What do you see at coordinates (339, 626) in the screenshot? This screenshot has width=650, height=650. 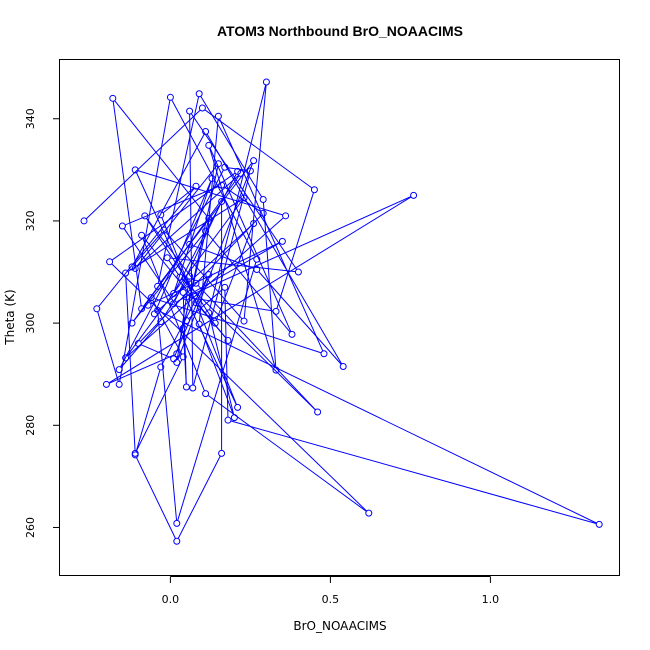 I see `x-axis-label: BrO_NOAACIMS` at bounding box center [339, 626].